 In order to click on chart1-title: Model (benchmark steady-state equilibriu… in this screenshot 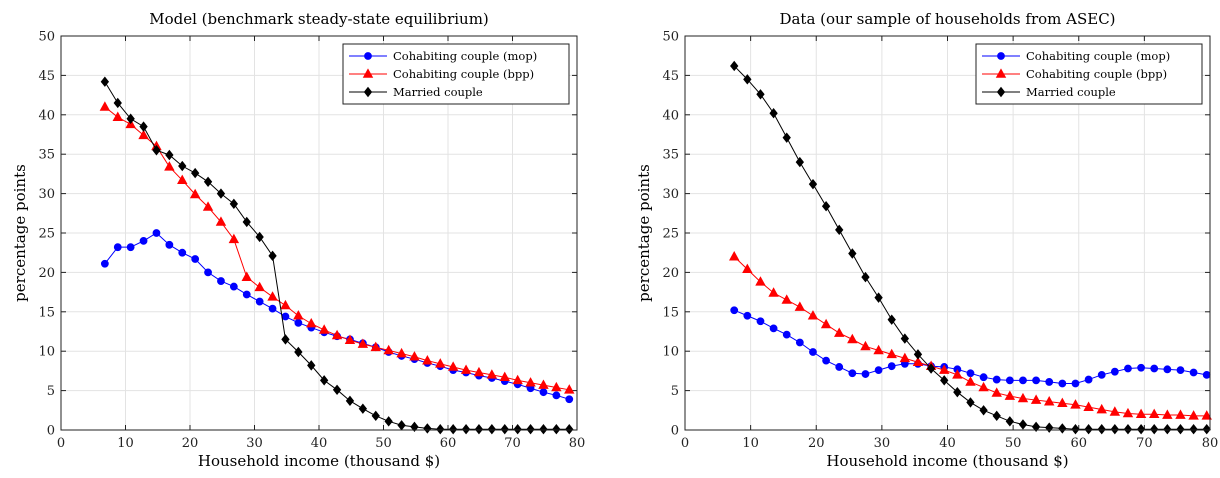, I will do `click(319, 19)`.